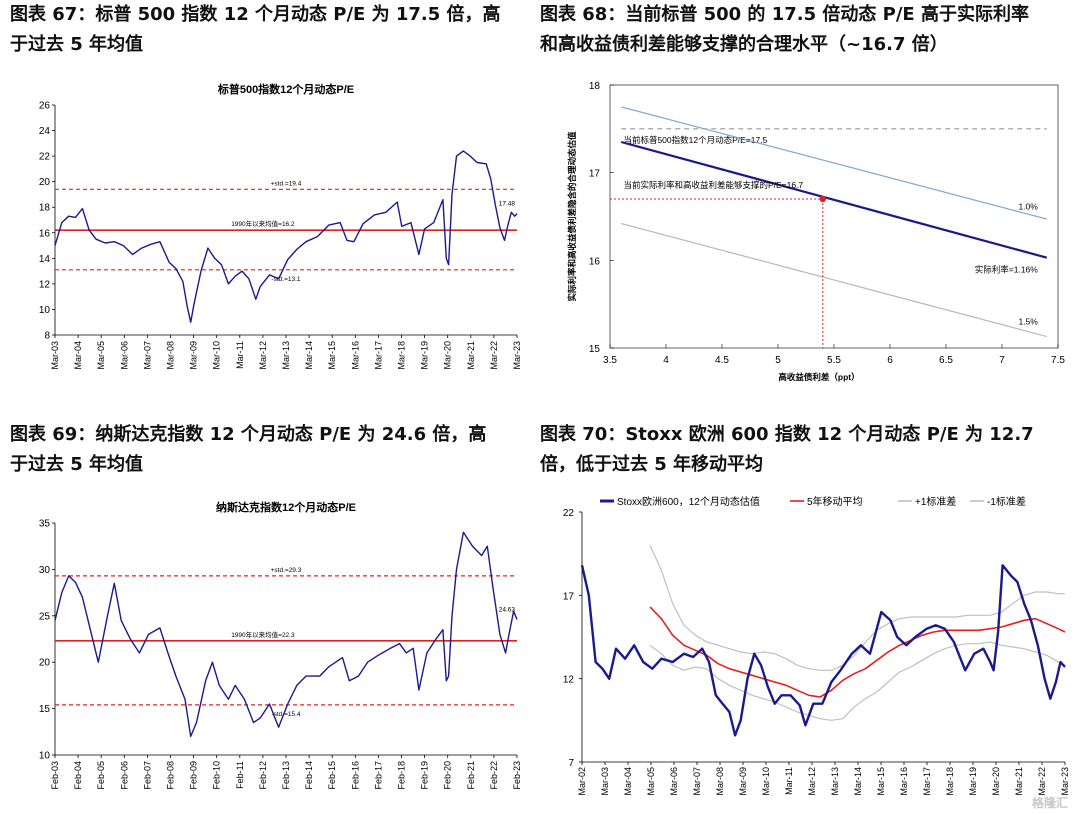 This screenshot has width=1080, height=815. Describe the element at coordinates (582, 781) in the screenshot. I see `x-tick-label: Mar-02` at that location.